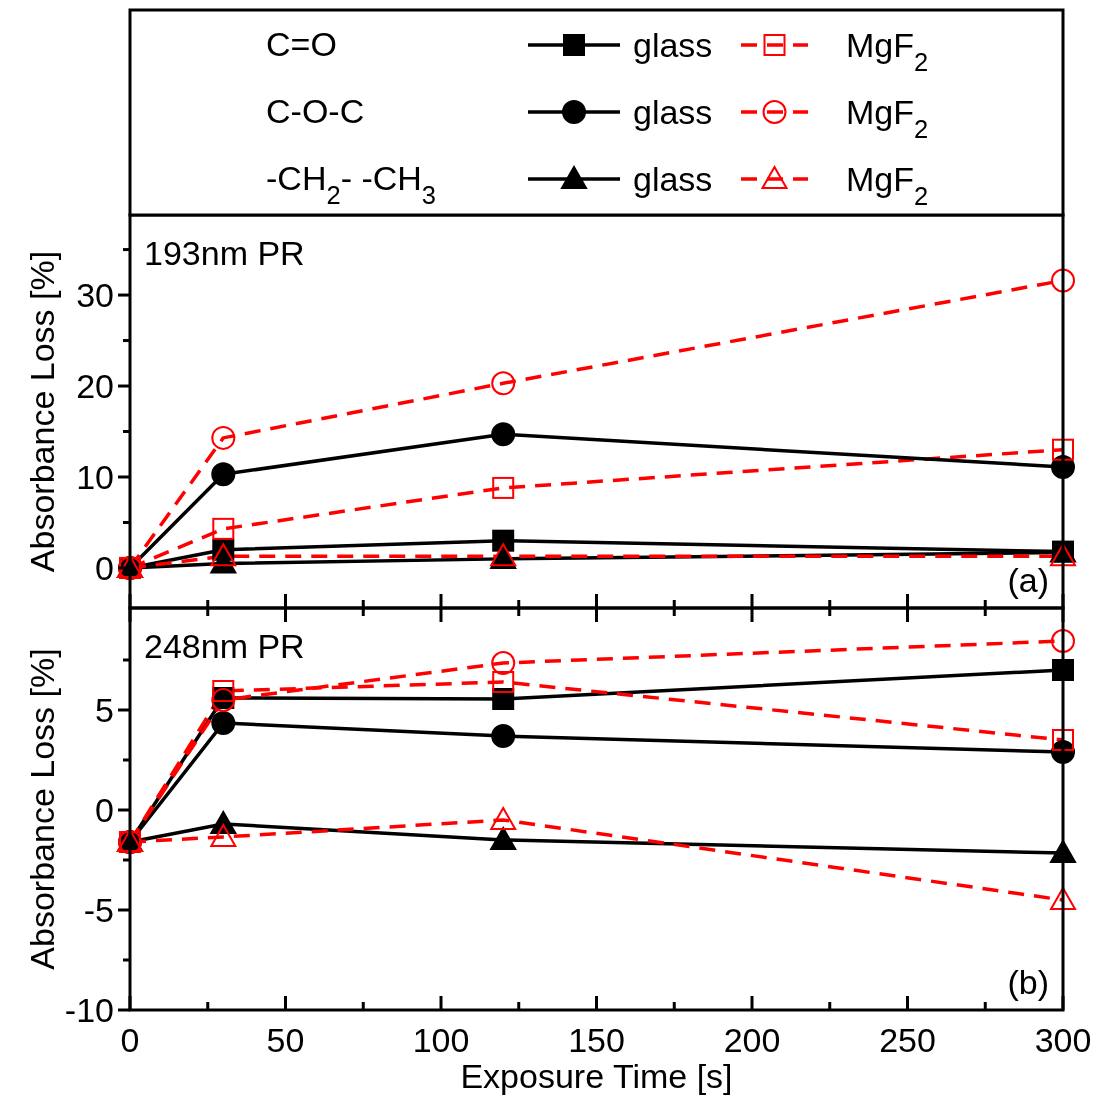 The width and height of the screenshot is (1100, 1110). Describe the element at coordinates (98, 910) in the screenshot. I see `y-tick-label: -5` at that location.